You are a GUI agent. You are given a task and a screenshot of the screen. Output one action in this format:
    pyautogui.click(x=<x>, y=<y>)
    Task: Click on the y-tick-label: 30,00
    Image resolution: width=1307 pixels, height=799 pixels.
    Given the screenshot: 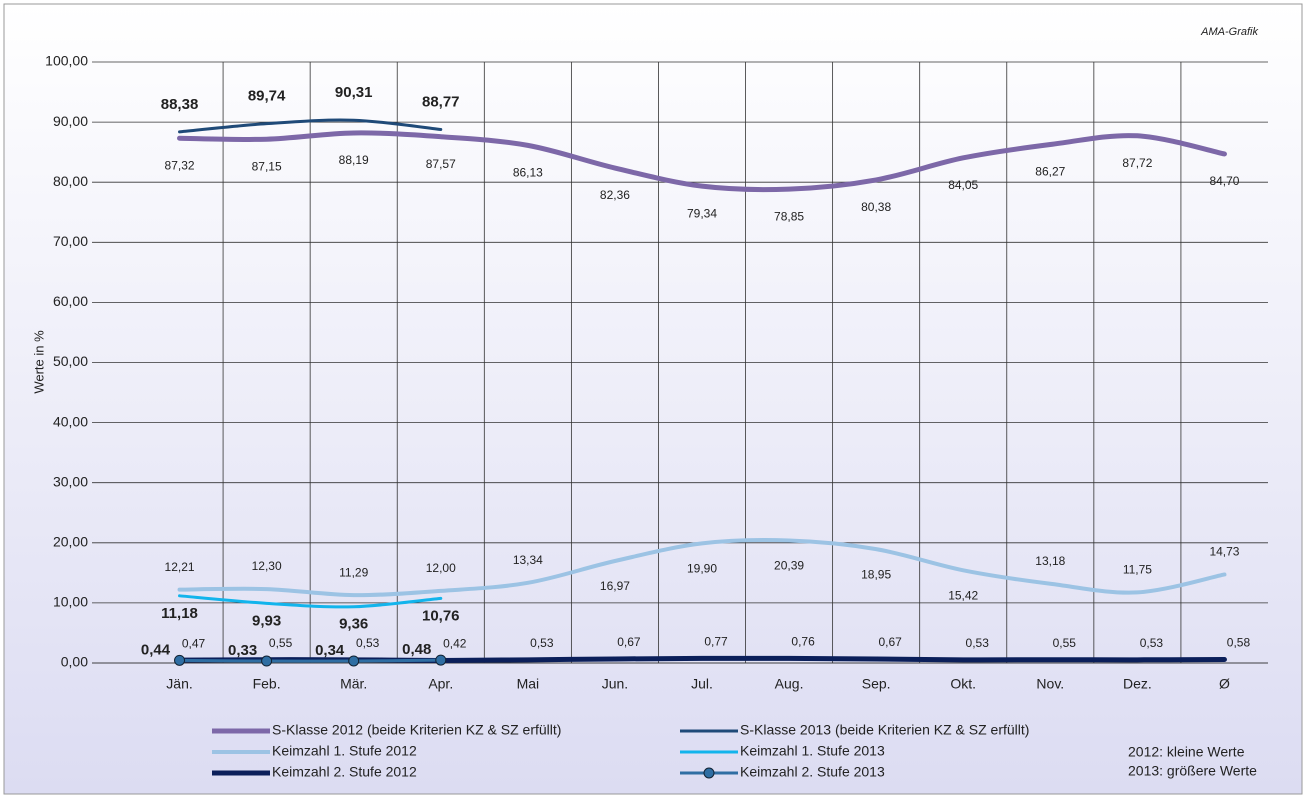 What is the action you would take?
    pyautogui.click(x=70, y=481)
    